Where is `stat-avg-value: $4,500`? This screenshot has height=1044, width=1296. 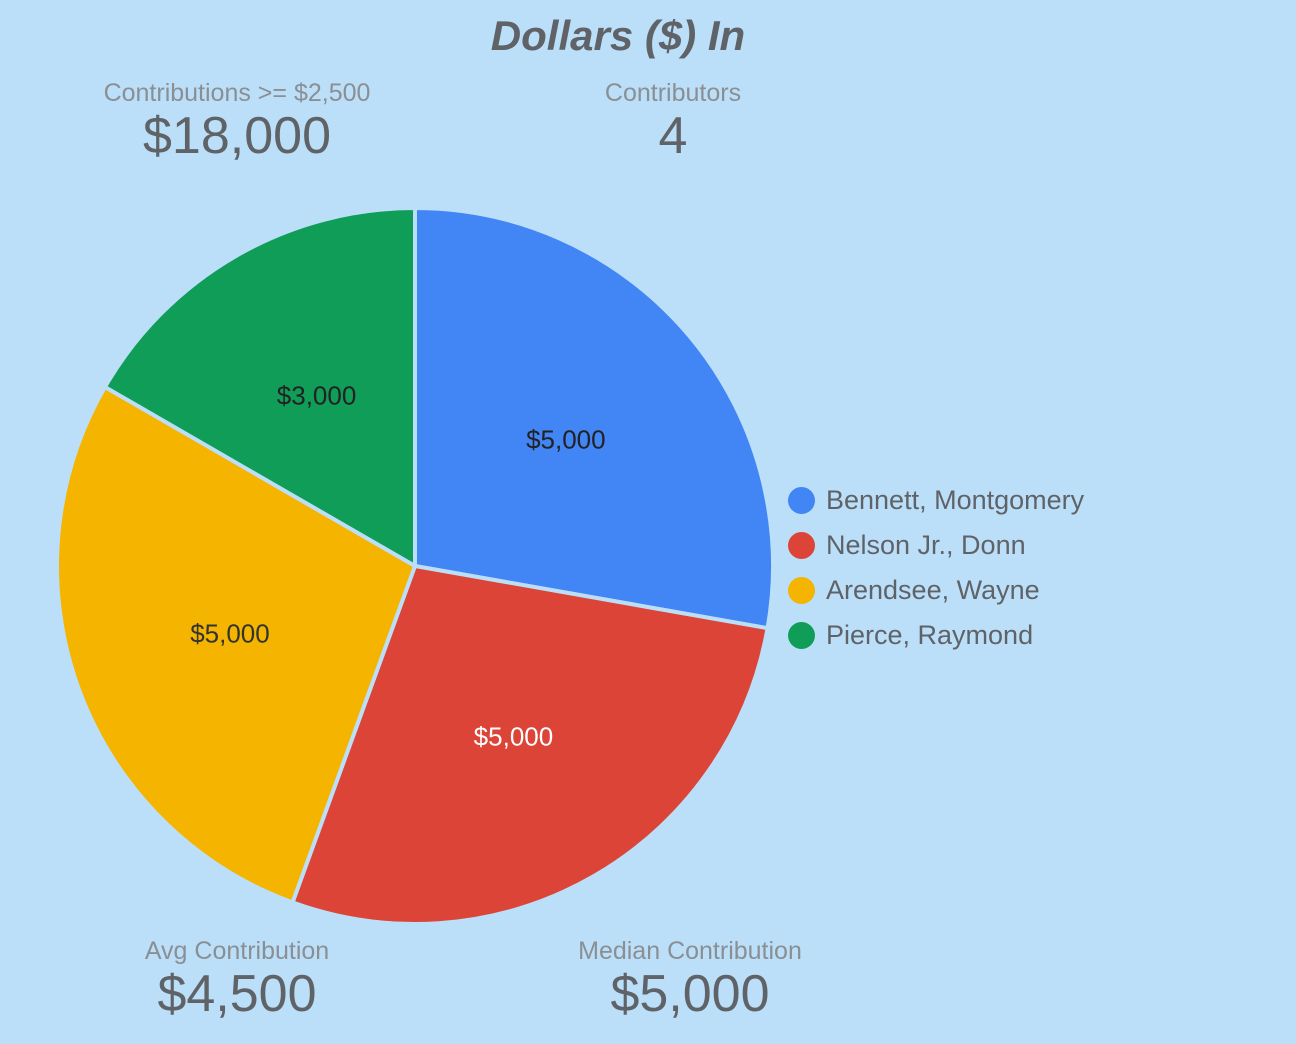
stat-avg-value: $4,500 is located at coordinates (237, 994).